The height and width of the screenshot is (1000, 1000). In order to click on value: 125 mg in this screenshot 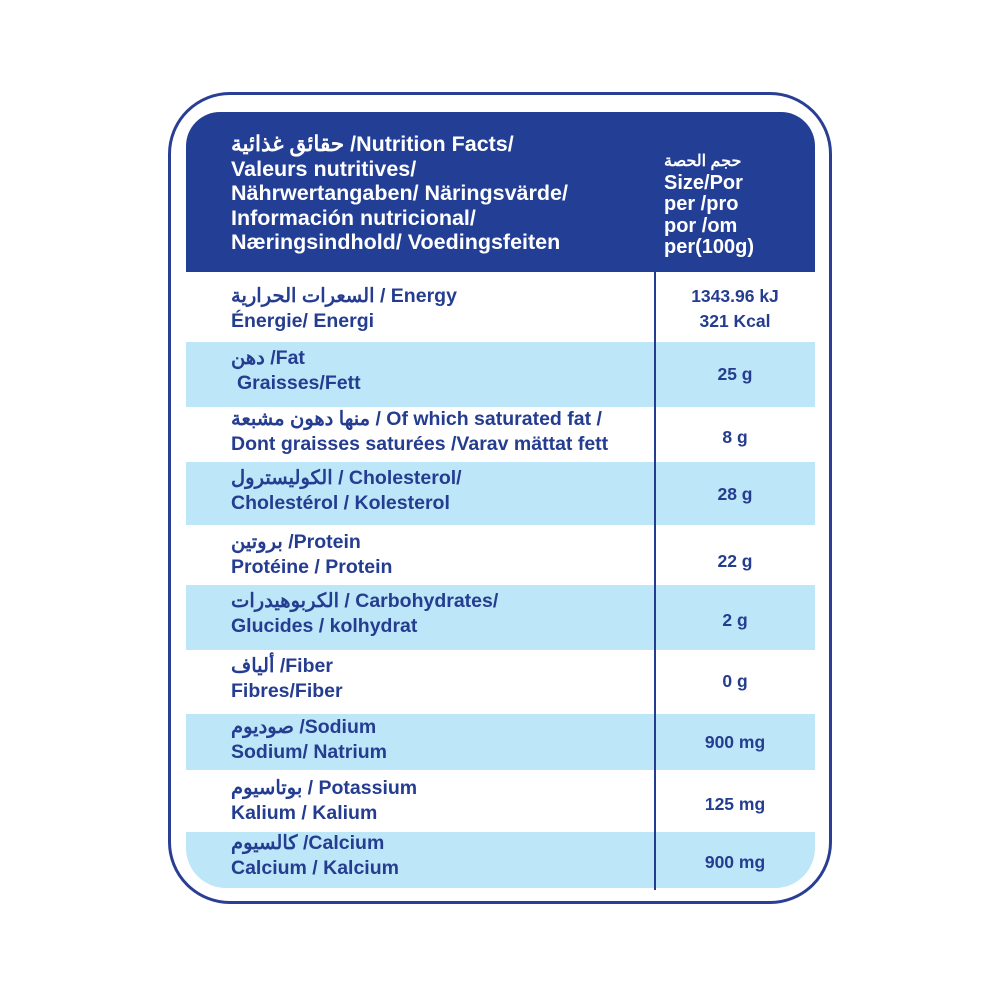, I will do `click(735, 804)`.